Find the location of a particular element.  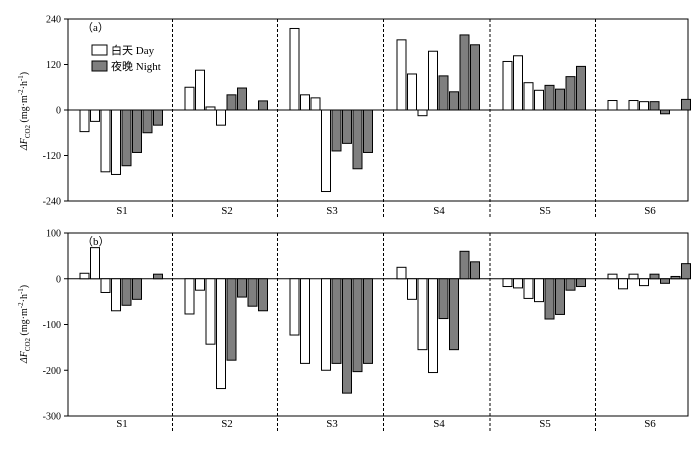

y-axis-title-b: ΔFCO2 (mg·m-2·h-1) is located at coordinates (24, 324).